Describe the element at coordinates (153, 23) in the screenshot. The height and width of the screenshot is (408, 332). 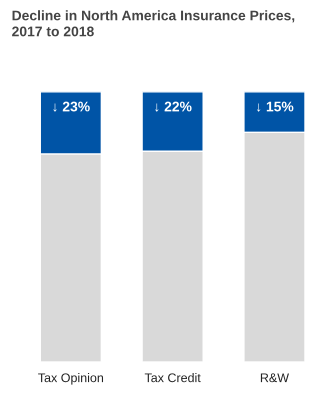
I see `chart-title: Decline in North America Insurance Prices, 2017 to 2018` at that location.